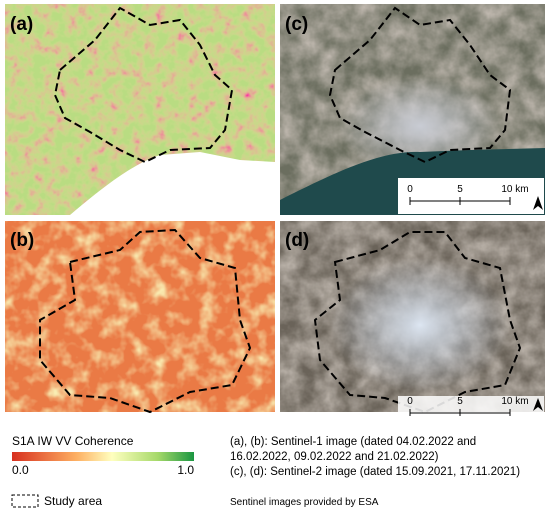 This screenshot has width=550, height=521. What do you see at coordinates (185, 470) in the screenshot?
I see `colorbar-max: 1.0` at bounding box center [185, 470].